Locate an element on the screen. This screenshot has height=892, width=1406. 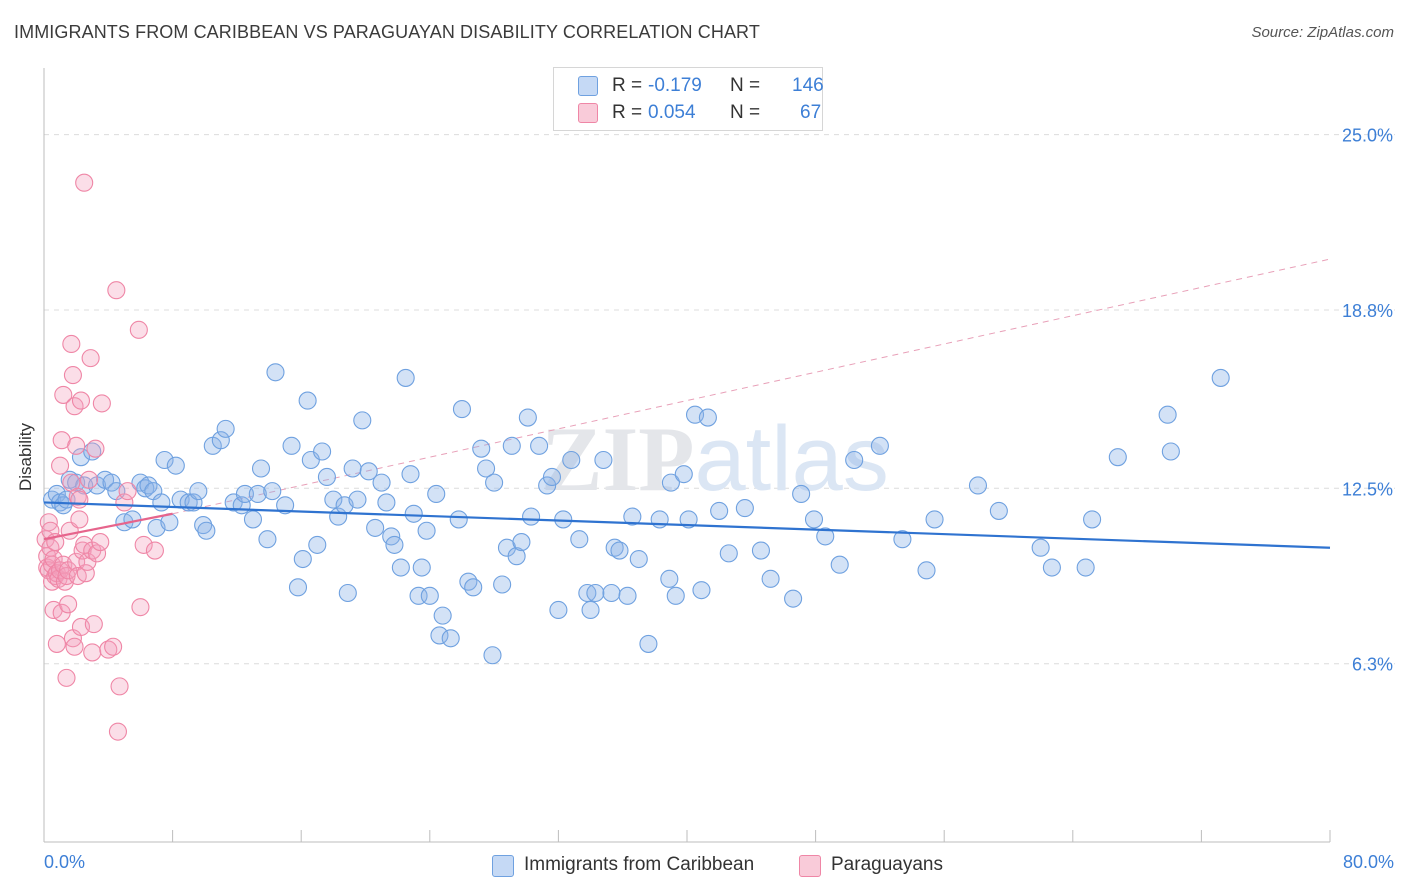
caribbean-legend-swatch is located at coordinates (503, 866).